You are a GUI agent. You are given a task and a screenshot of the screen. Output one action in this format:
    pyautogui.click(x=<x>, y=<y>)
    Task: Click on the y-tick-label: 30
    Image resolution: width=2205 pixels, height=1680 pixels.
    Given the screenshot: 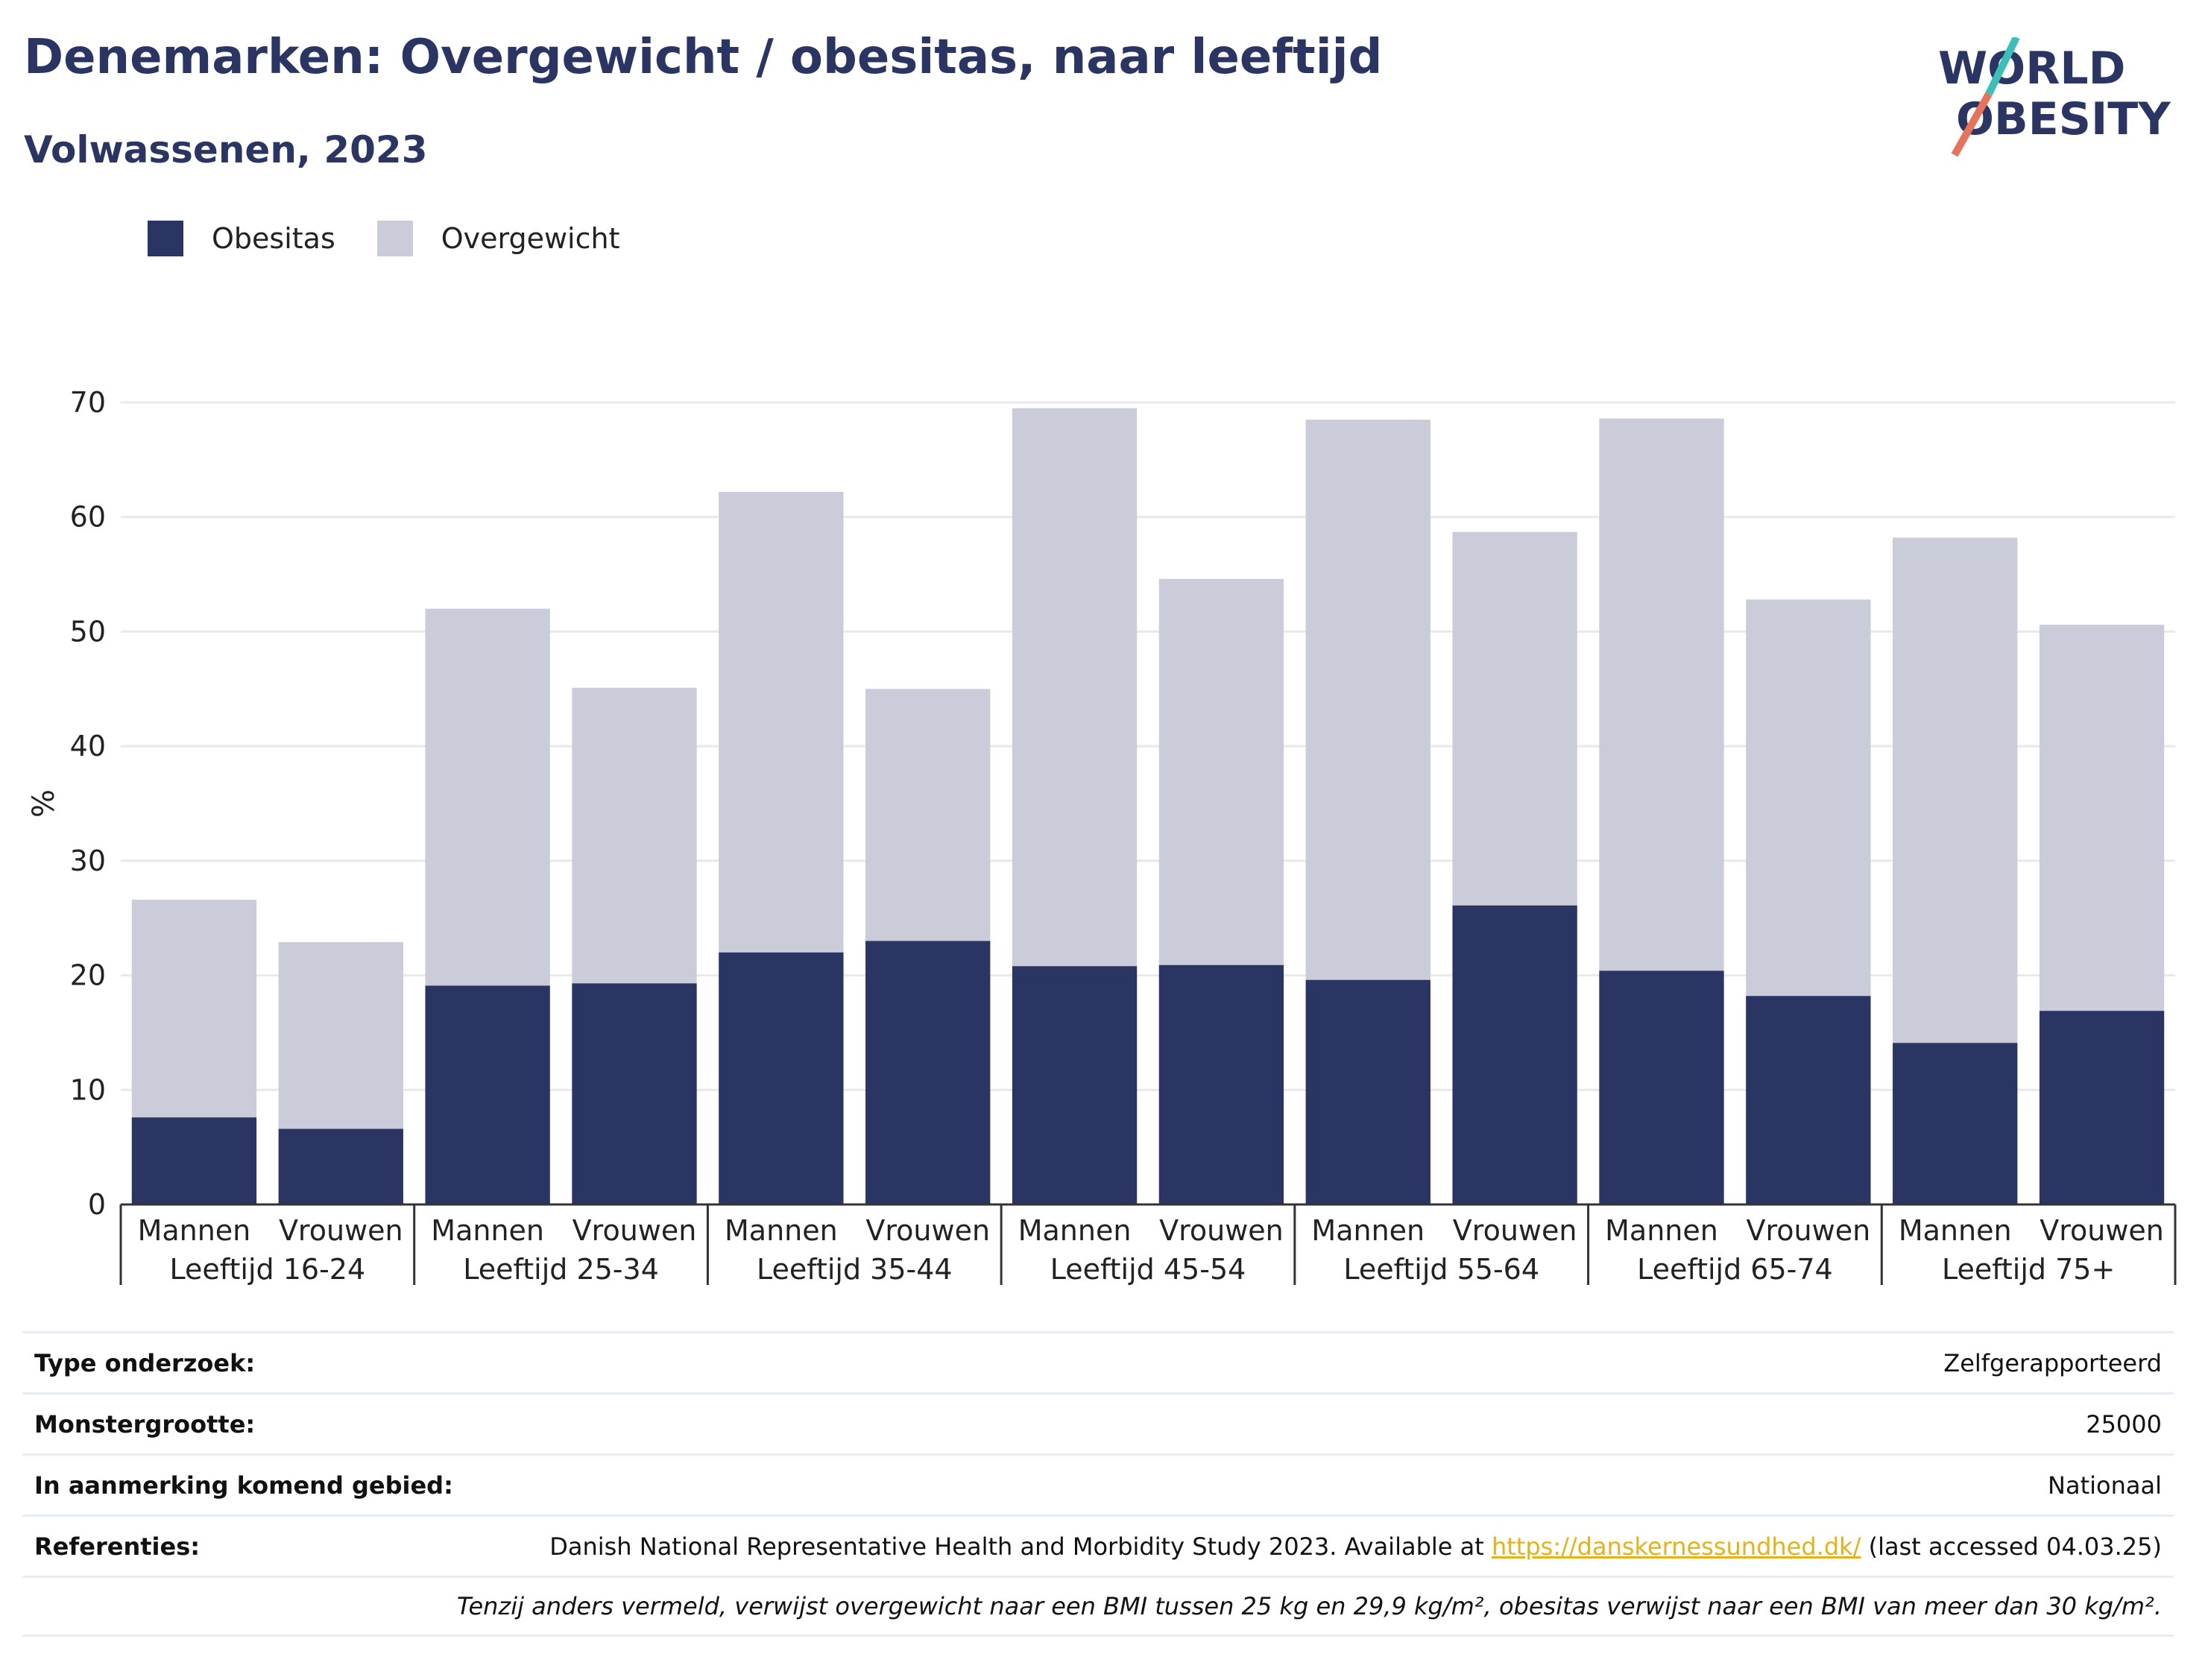 What is the action you would take?
    pyautogui.click(x=88, y=860)
    